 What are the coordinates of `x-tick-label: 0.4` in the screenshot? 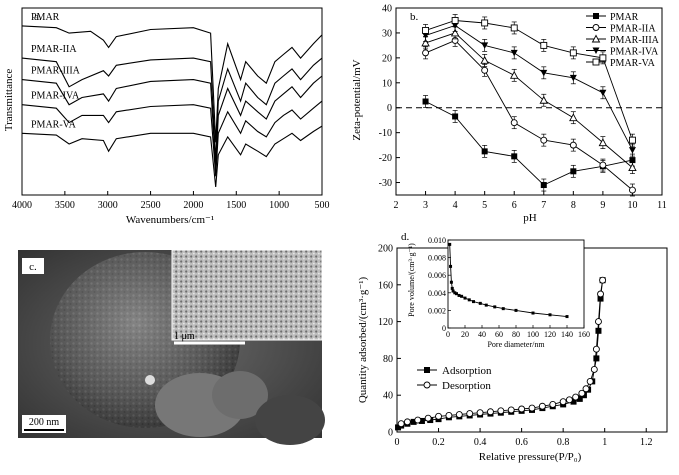 It's located at (480, 442).